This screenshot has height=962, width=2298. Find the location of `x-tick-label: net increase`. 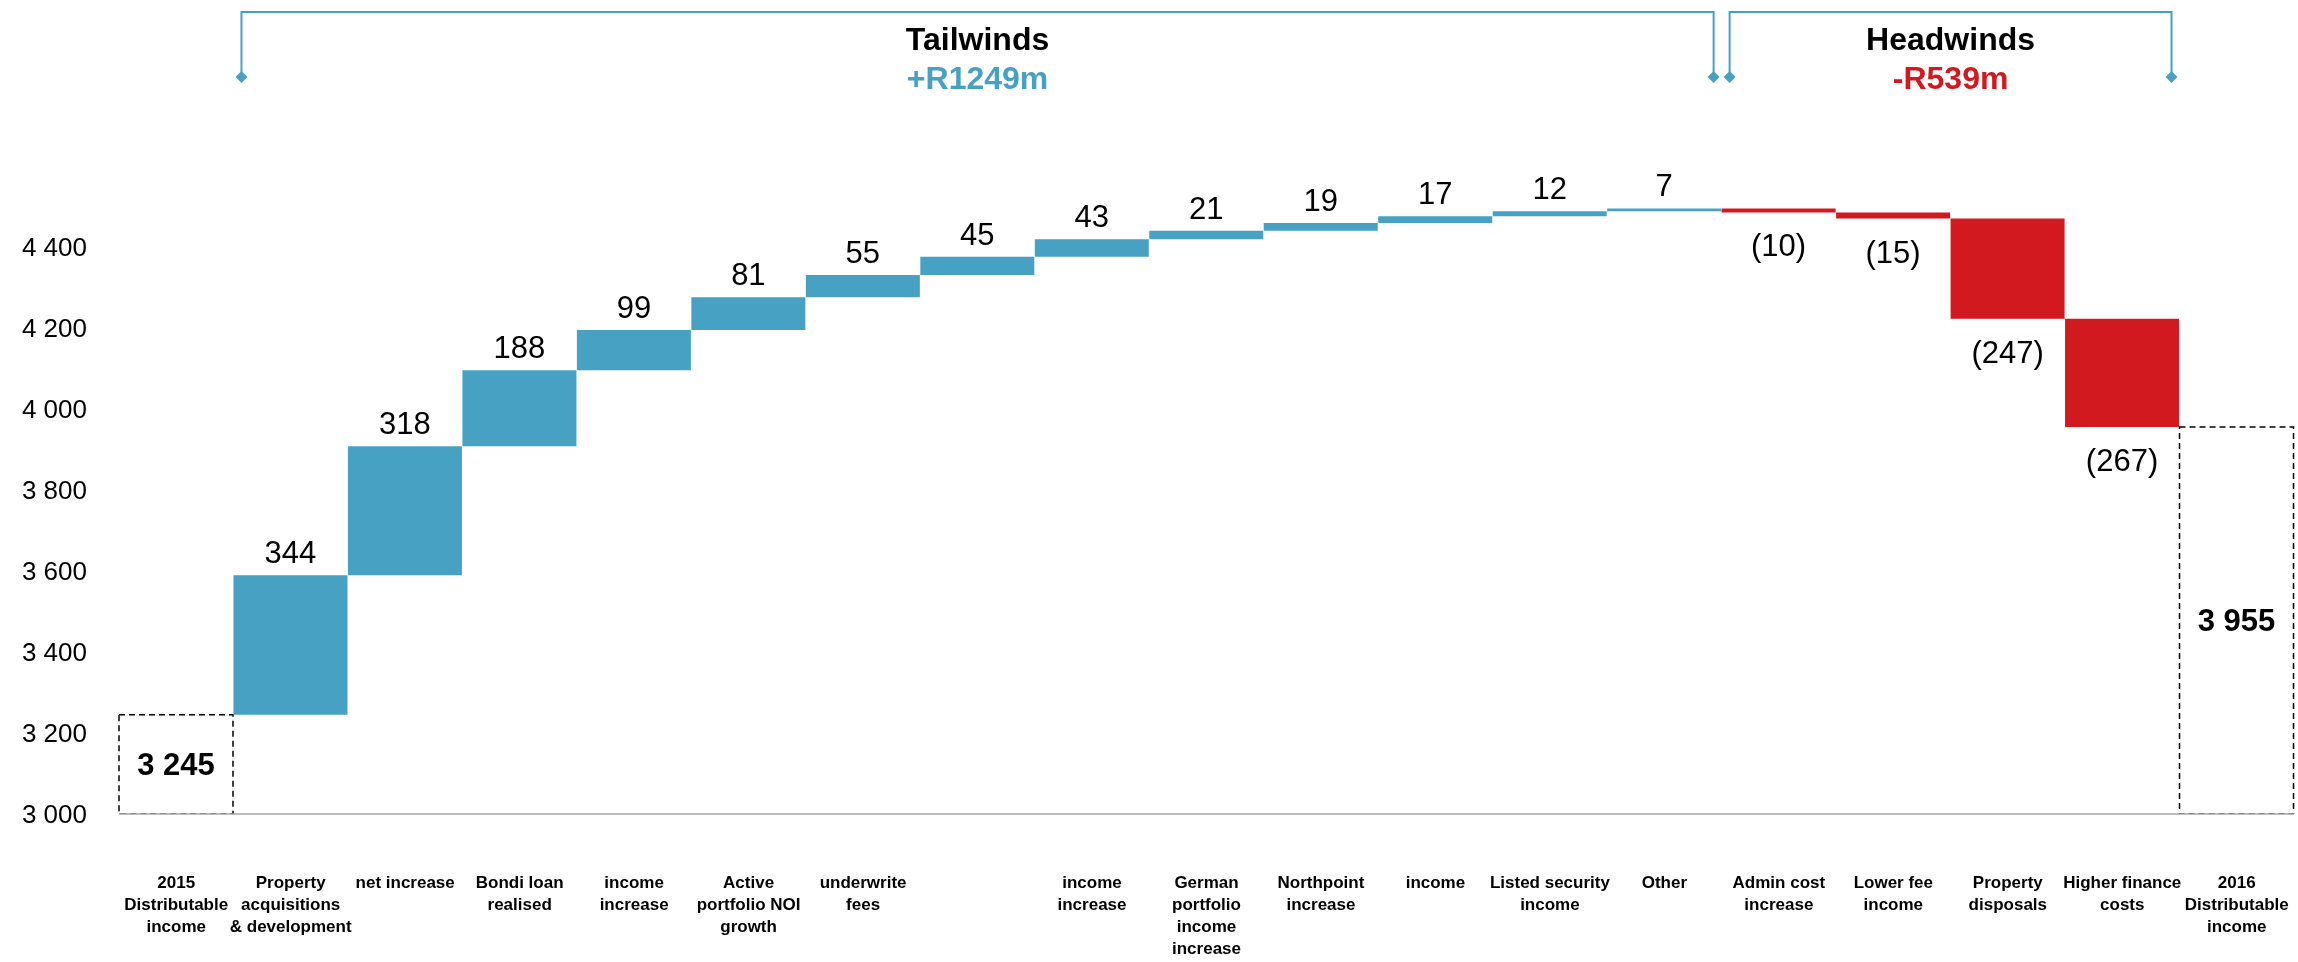

x-tick-label: net increase is located at coordinates (405, 882).